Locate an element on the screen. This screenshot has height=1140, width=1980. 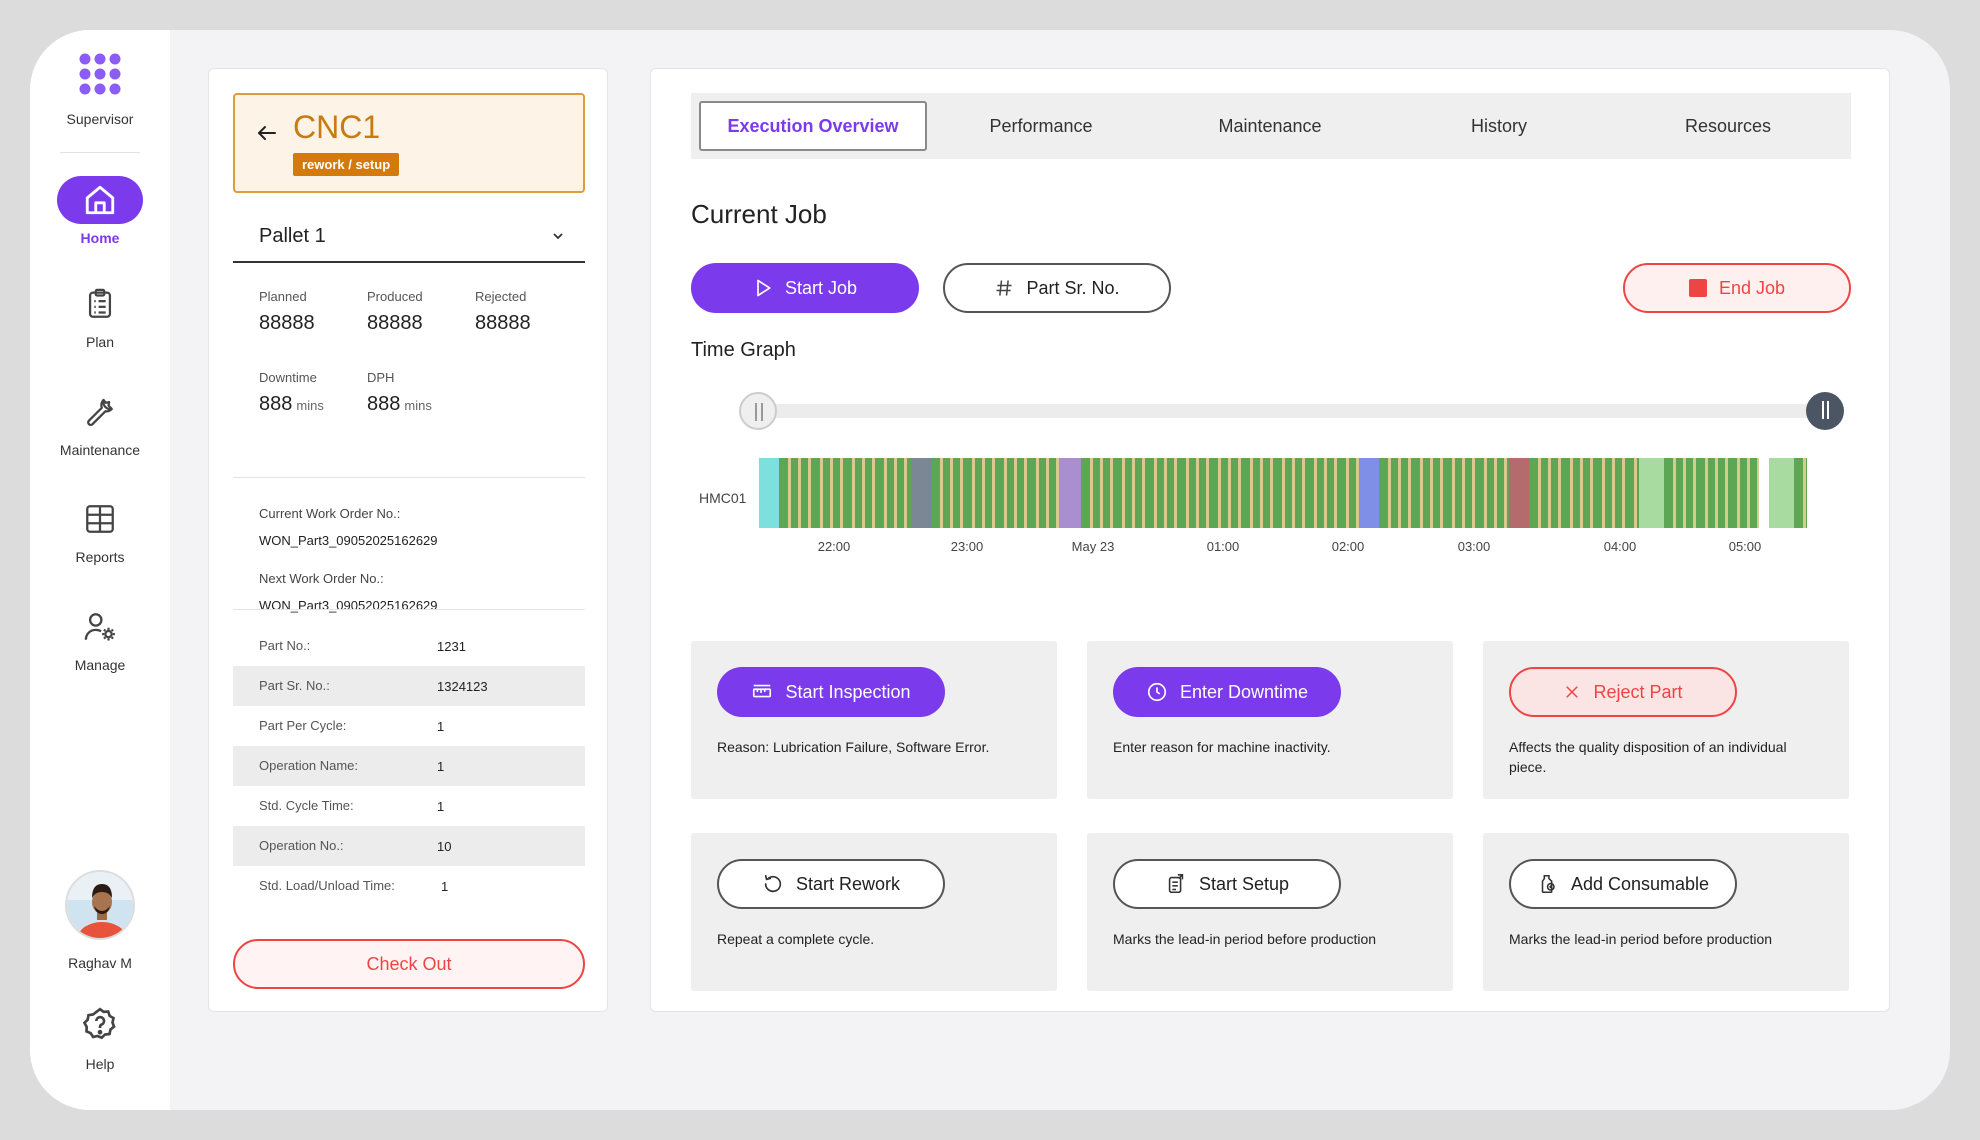
stat-dph: DPH 888 mins is located at coordinates (399, 393).